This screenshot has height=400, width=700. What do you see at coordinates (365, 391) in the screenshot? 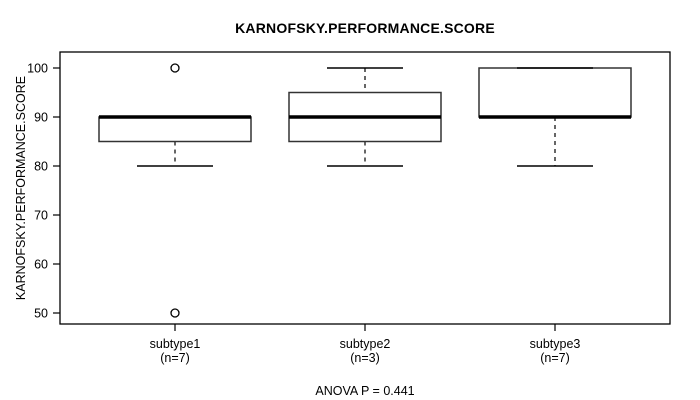
I see `anova-annotation: ANOVA P = 0.441` at bounding box center [365, 391].